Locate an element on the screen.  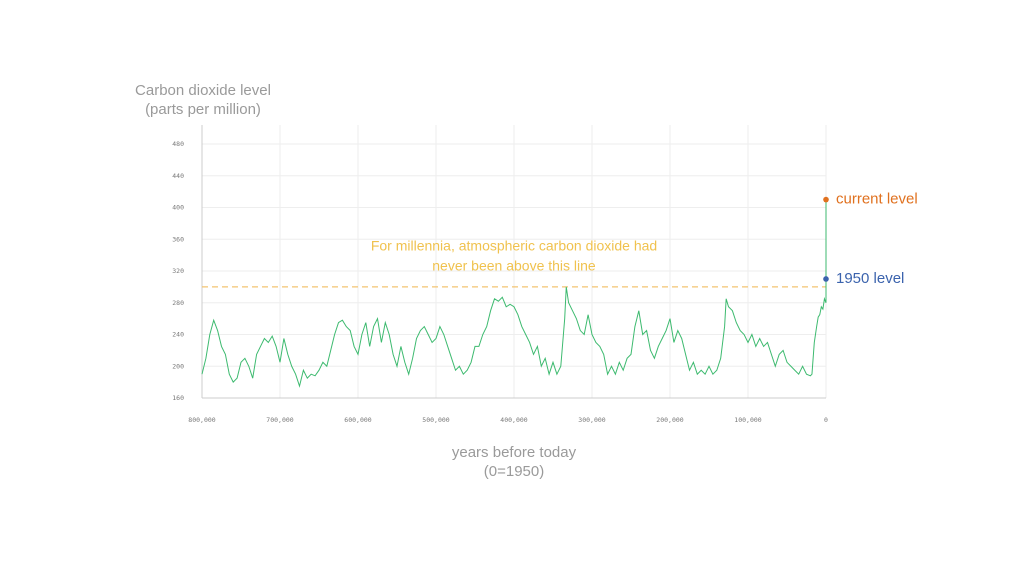
y-axis-label: Carbon dioxide level is located at coordinates (203, 90).